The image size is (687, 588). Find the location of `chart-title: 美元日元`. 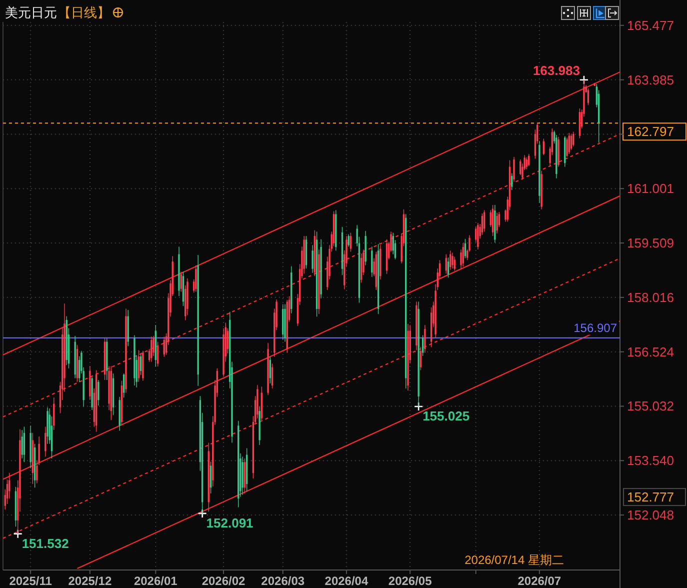

chart-title: 美元日元 is located at coordinates (31, 12).